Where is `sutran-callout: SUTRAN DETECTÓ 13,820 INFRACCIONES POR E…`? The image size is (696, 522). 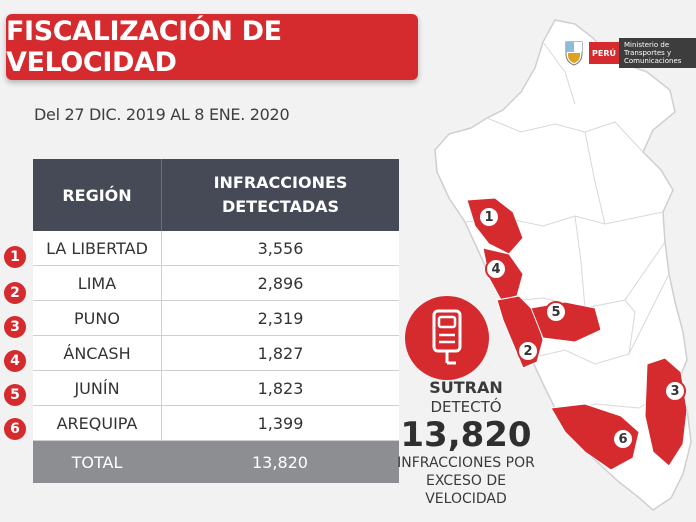 sutran-callout: SUTRAN DETECTÓ 13,820 INFRACCIONES POR E… is located at coordinates (466, 443).